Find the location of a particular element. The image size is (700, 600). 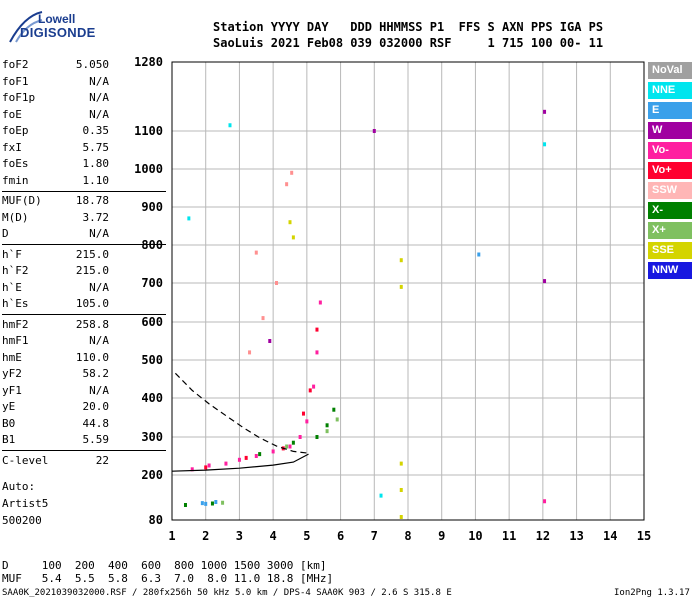

param-row: h`Es 105.0 is located at coordinates (84, 304).